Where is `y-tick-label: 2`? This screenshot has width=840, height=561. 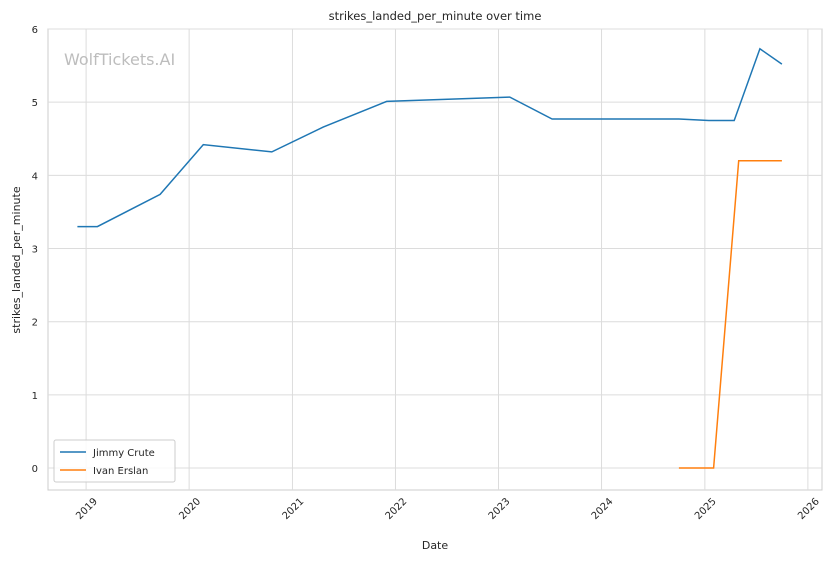
y-tick-label: 2 is located at coordinates (35, 323).